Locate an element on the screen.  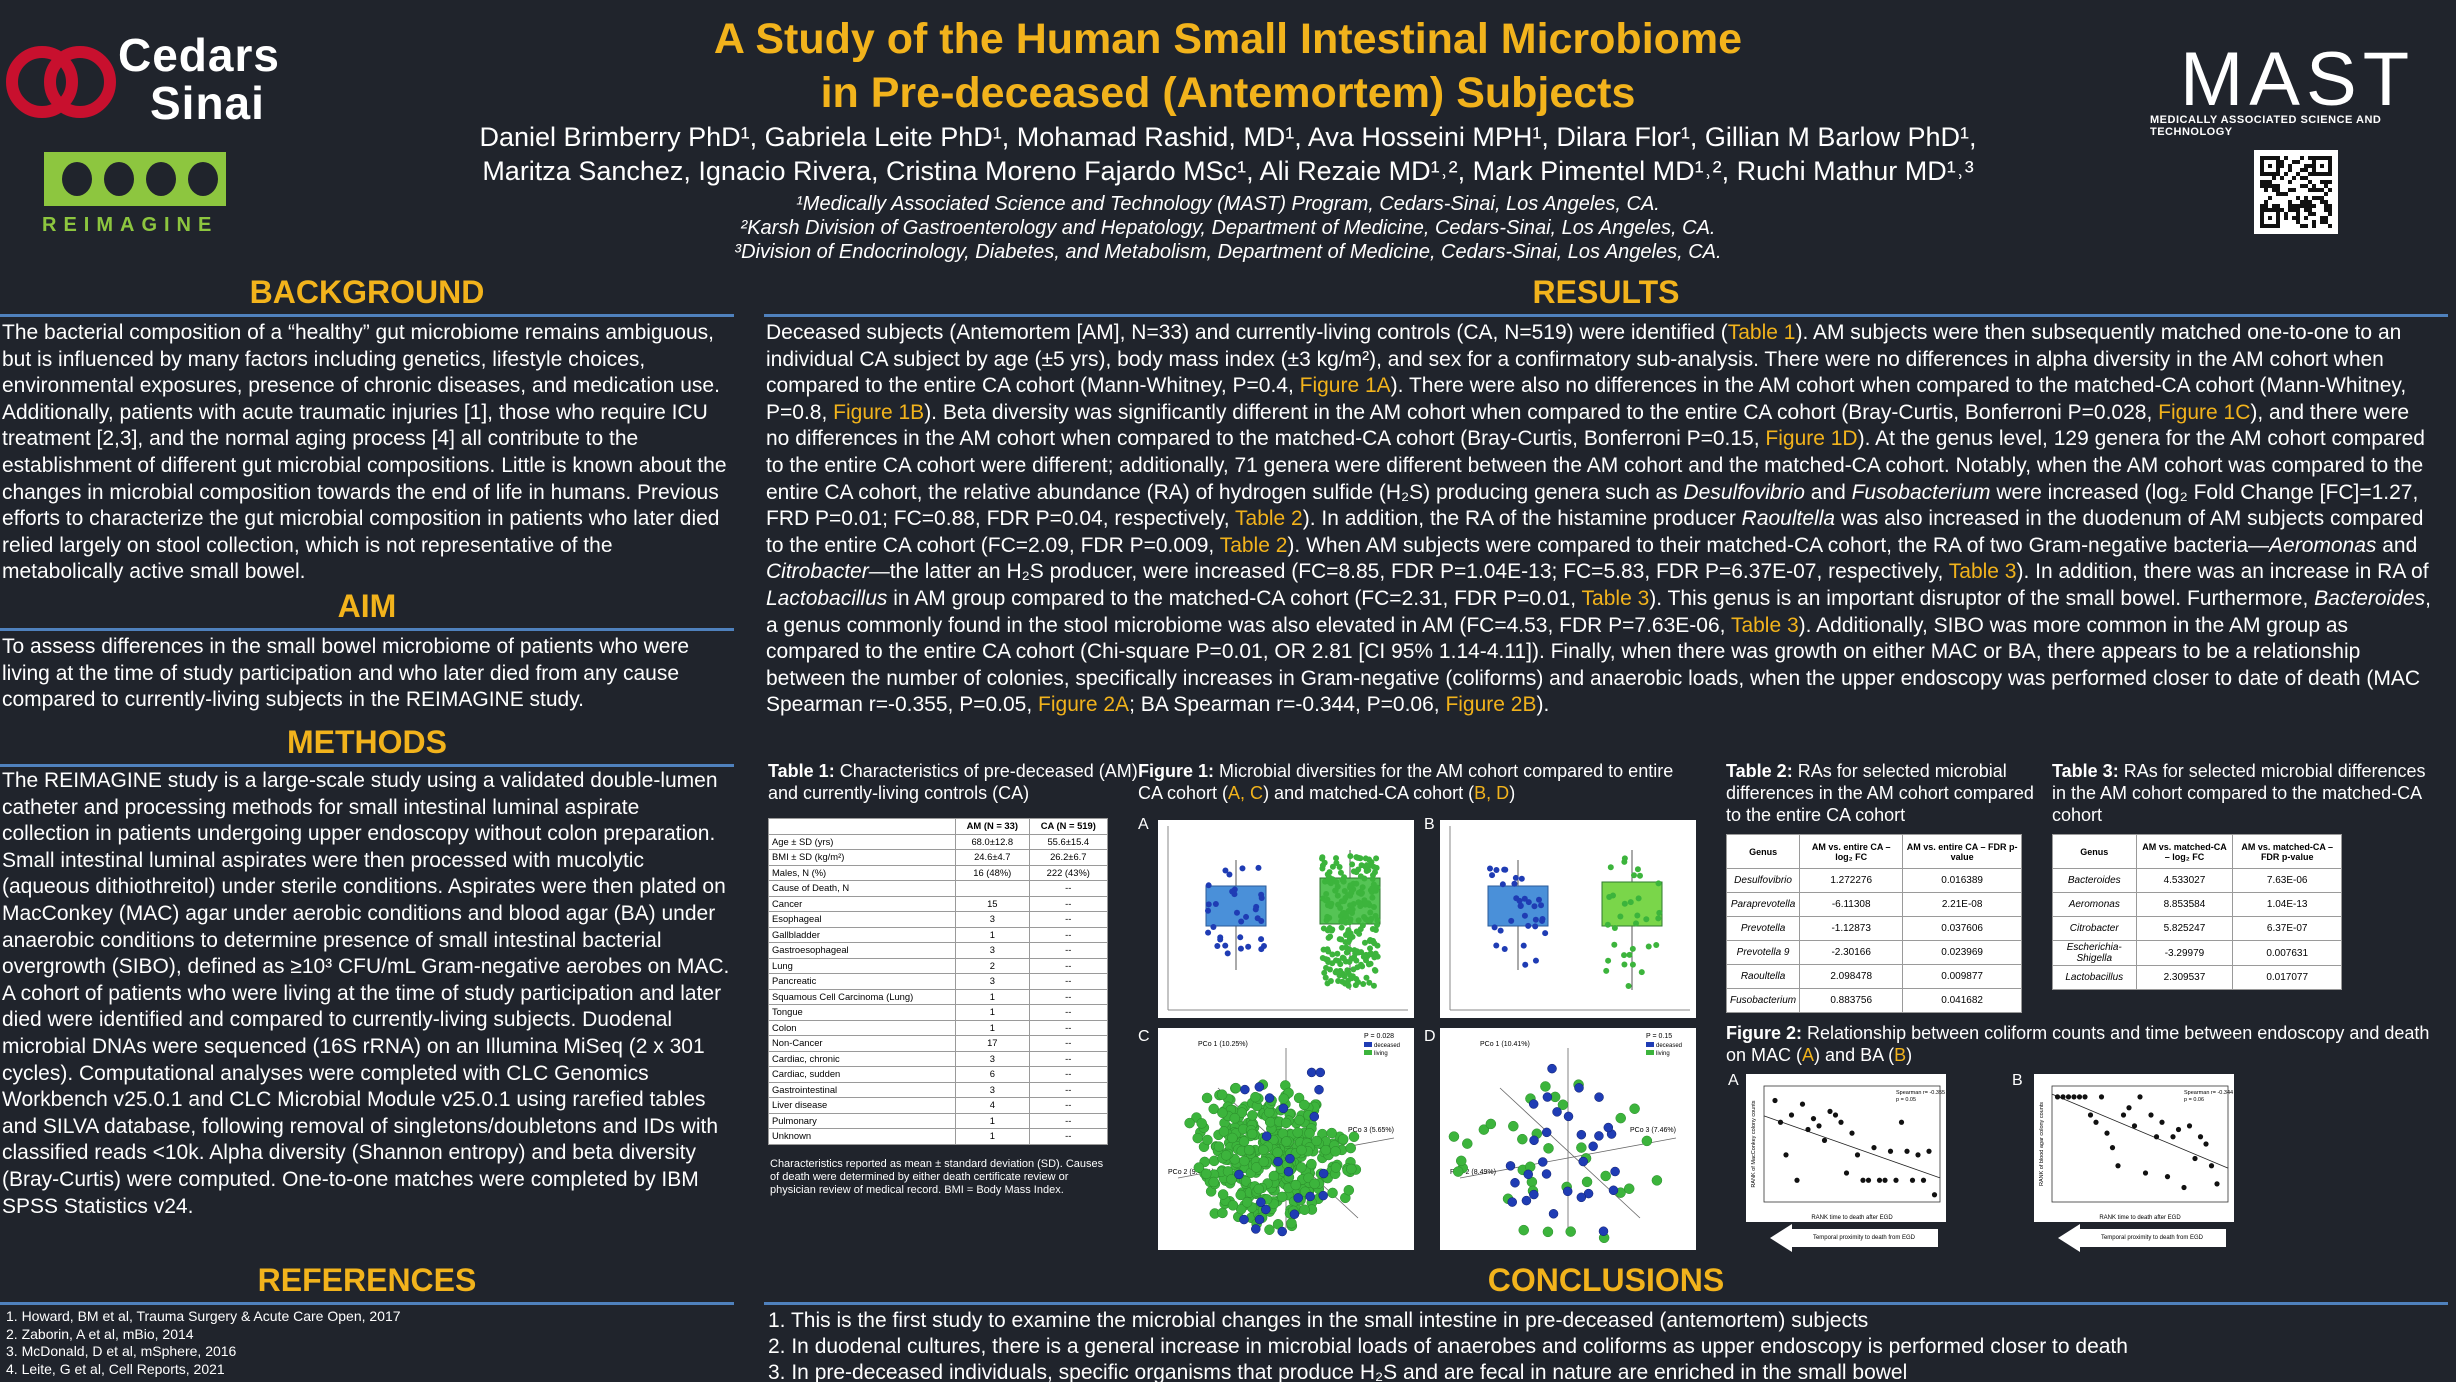
table-row: Paraprevotella -6.11308 2.21E-08 is located at coordinates (1873, 904).